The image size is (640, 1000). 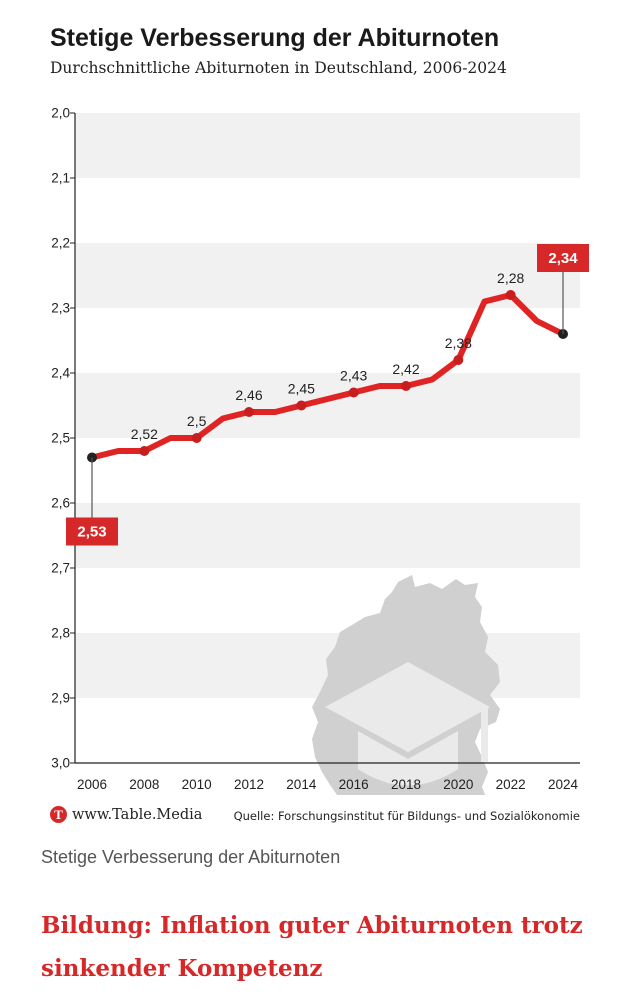 What do you see at coordinates (197, 421) in the screenshot?
I see `data-label: 2,5` at bounding box center [197, 421].